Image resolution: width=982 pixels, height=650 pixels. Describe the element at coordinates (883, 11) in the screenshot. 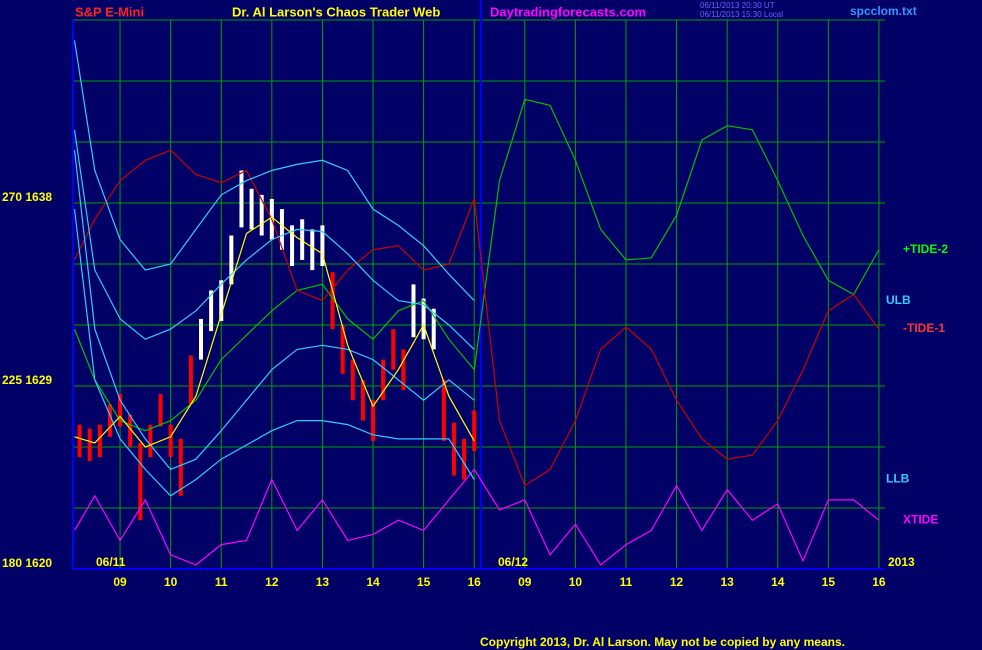

I see `file-name: spcclom.txt` at that location.